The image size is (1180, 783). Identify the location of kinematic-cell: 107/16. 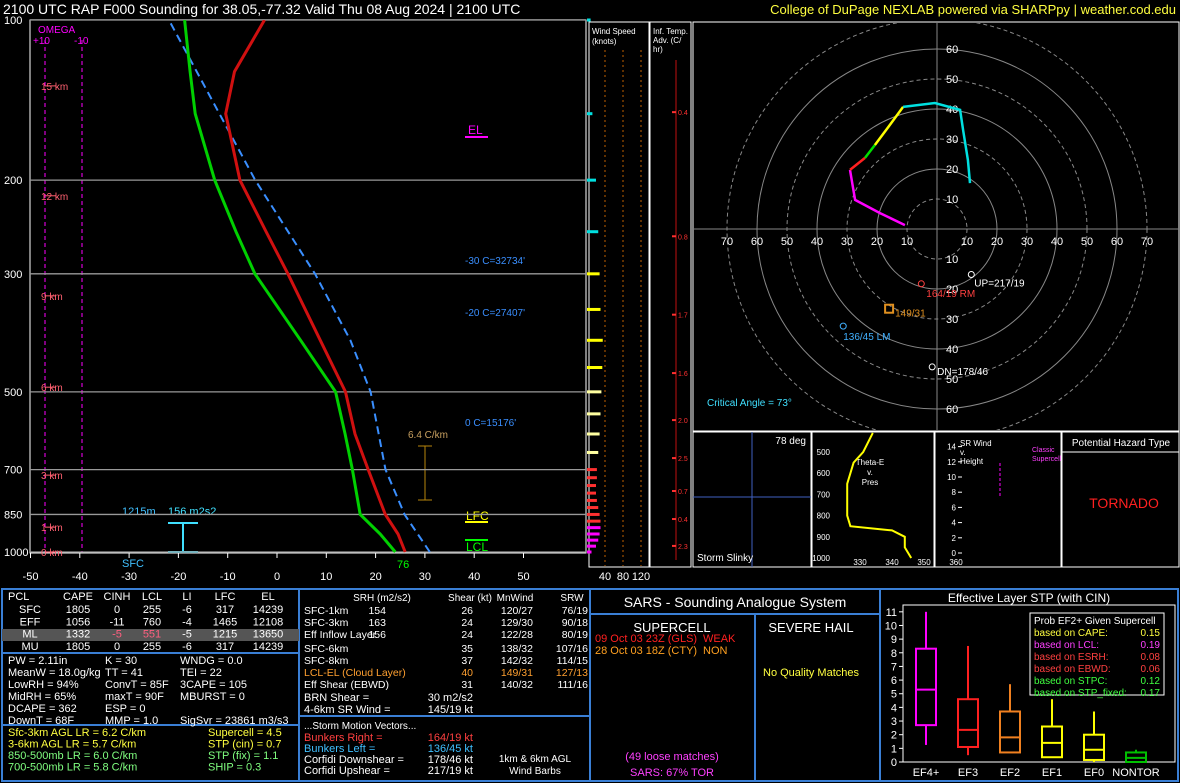
(572, 649).